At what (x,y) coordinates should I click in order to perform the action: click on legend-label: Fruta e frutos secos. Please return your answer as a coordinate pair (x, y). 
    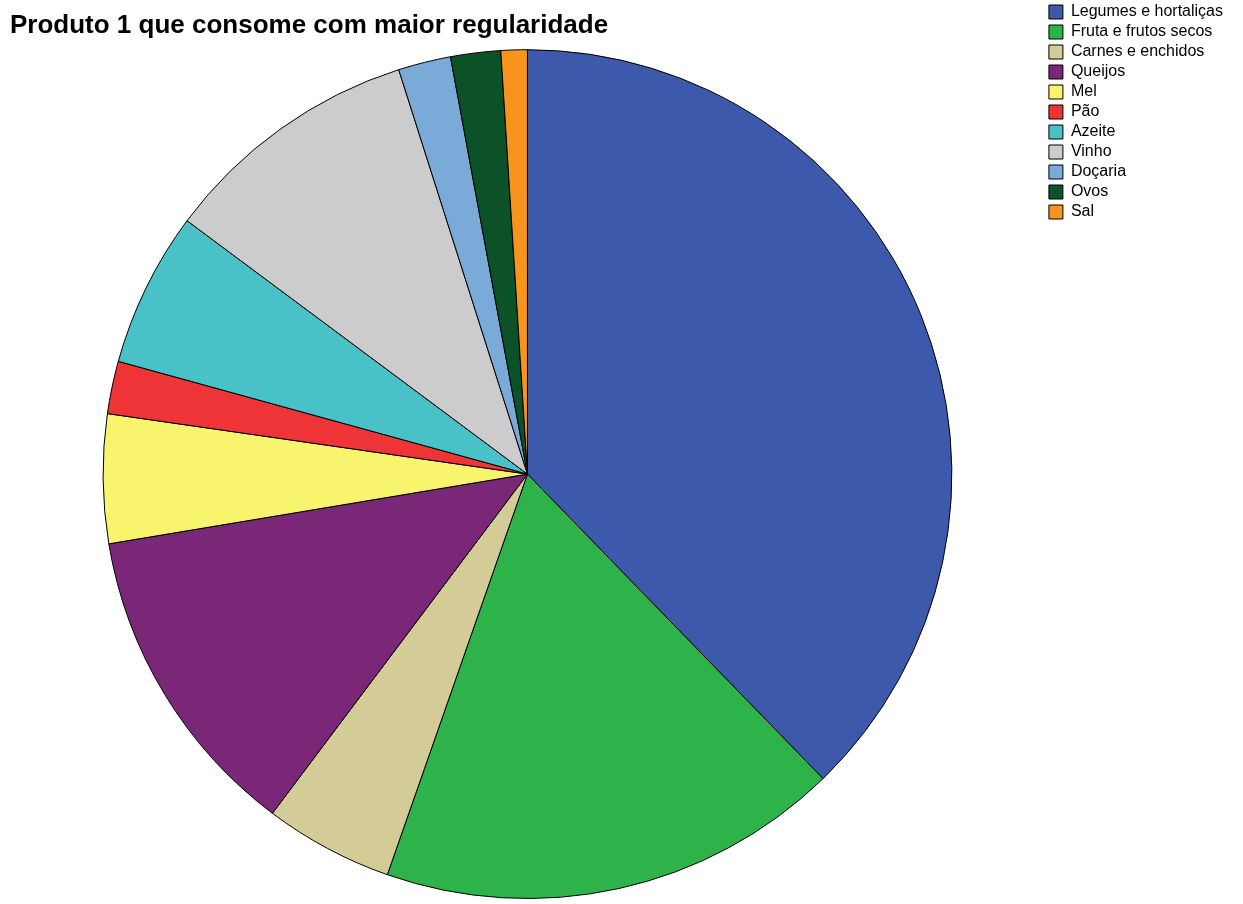
    Looking at the image, I should click on (1141, 31).